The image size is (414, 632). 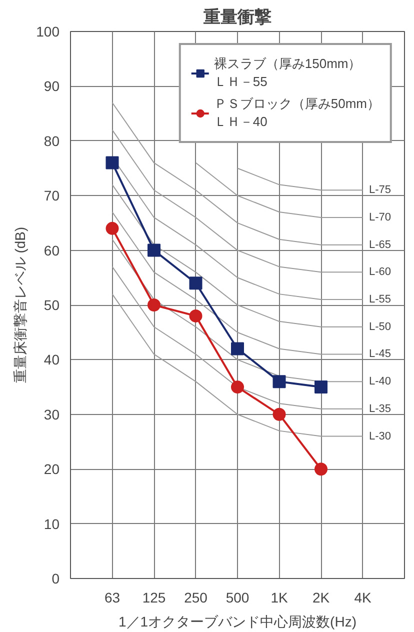 I want to click on series-label: L-45, so click(x=380, y=354).